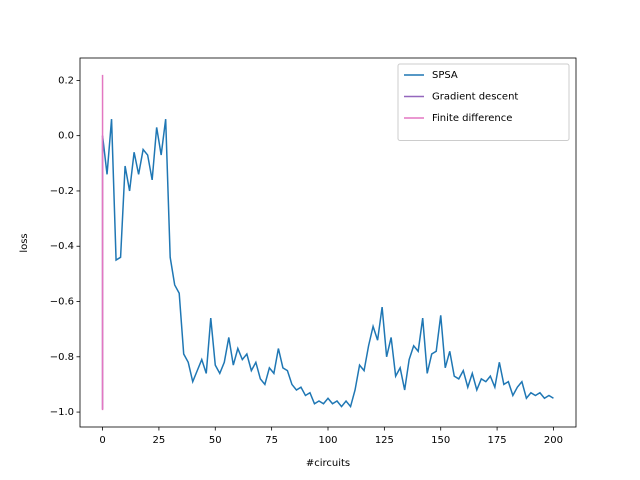  Describe the element at coordinates (62, 191) in the screenshot. I see `y-tick-label: −0.2` at that location.